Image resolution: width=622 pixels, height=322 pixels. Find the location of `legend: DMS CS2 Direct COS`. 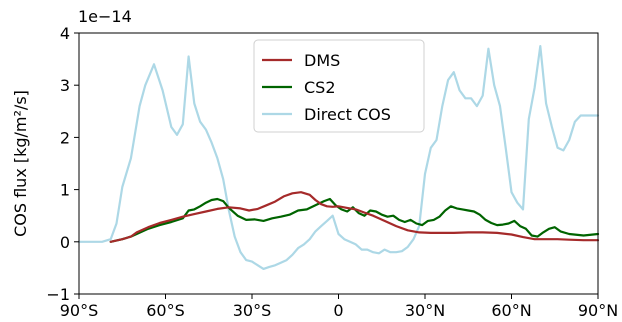

legend: DMS CS2 Direct COS is located at coordinates (339, 86).